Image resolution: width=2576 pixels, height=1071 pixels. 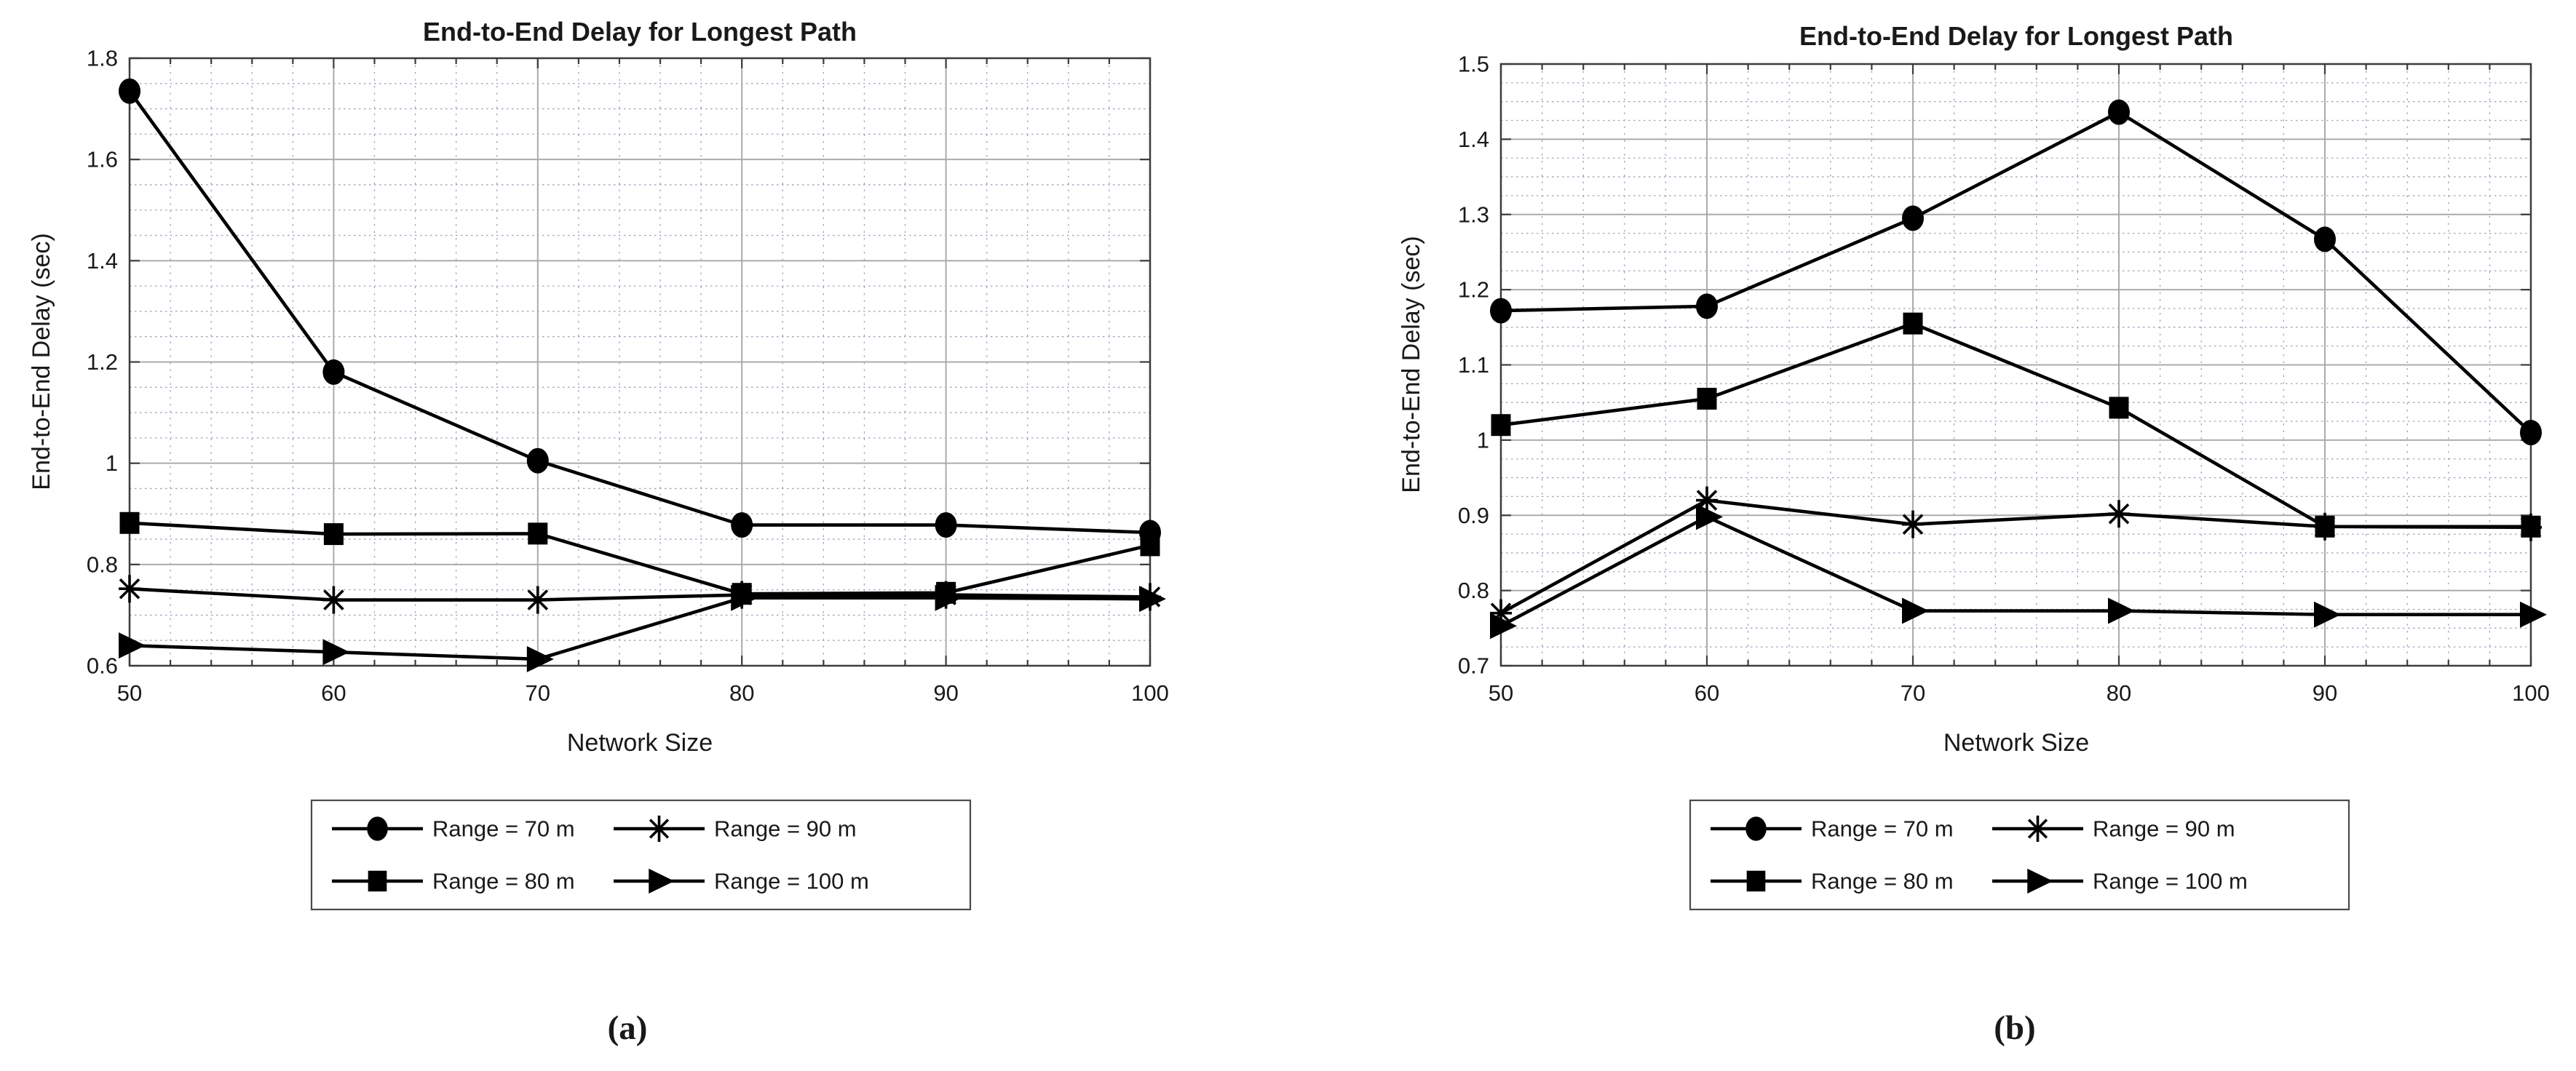 I want to click on series-range-100-m, so click(x=2018, y=572).